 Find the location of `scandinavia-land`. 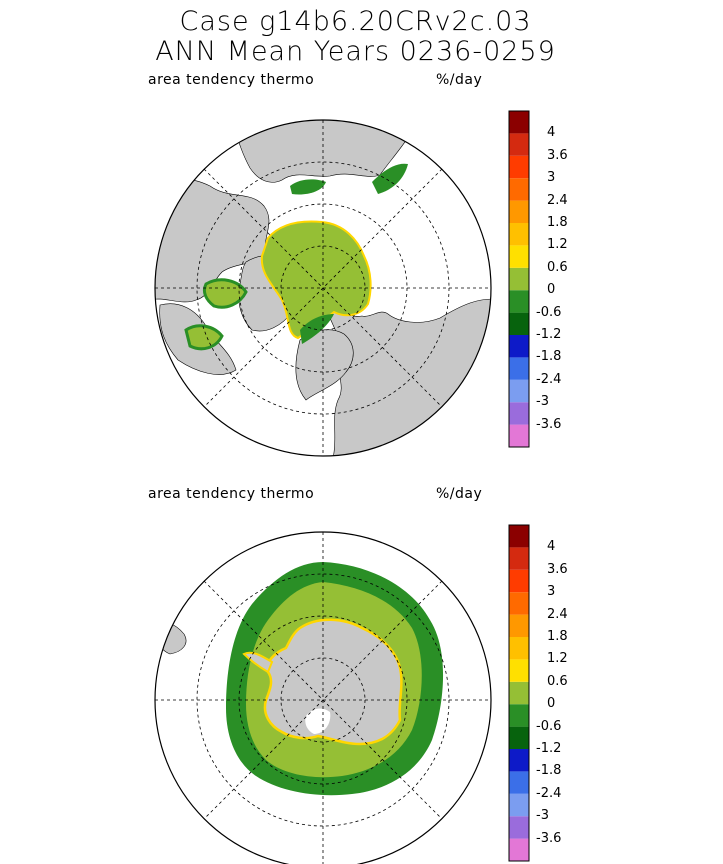

scandinavia-land is located at coordinates (324, 365).